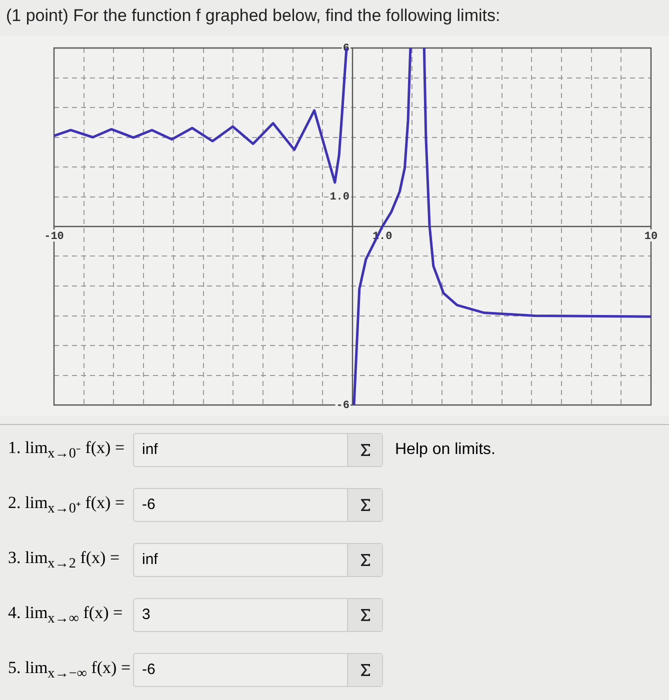 The image size is (669, 700). I want to click on text: 3, so click(146, 615).